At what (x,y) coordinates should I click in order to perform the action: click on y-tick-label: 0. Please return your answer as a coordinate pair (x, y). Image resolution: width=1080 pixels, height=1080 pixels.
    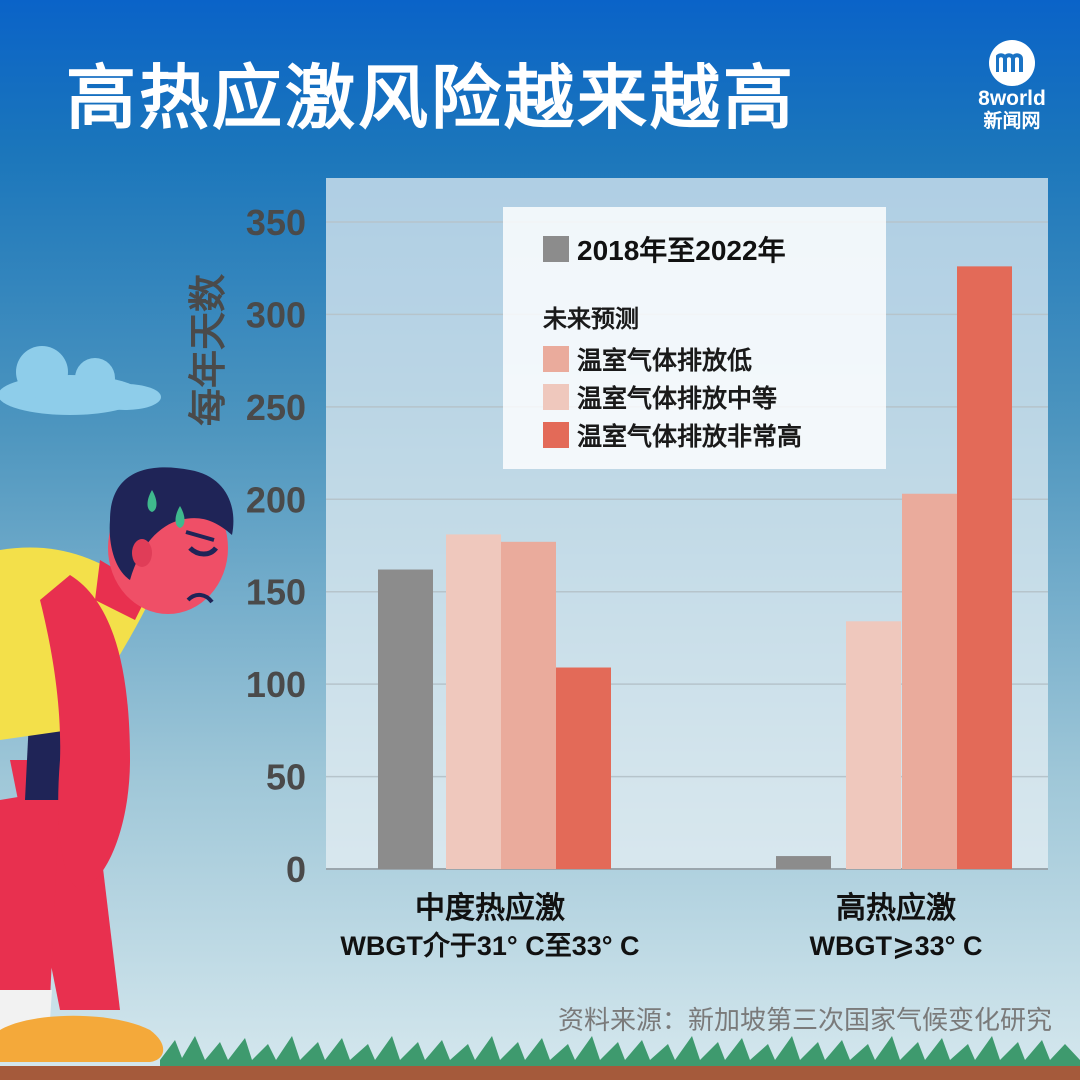
    Looking at the image, I should click on (296, 869).